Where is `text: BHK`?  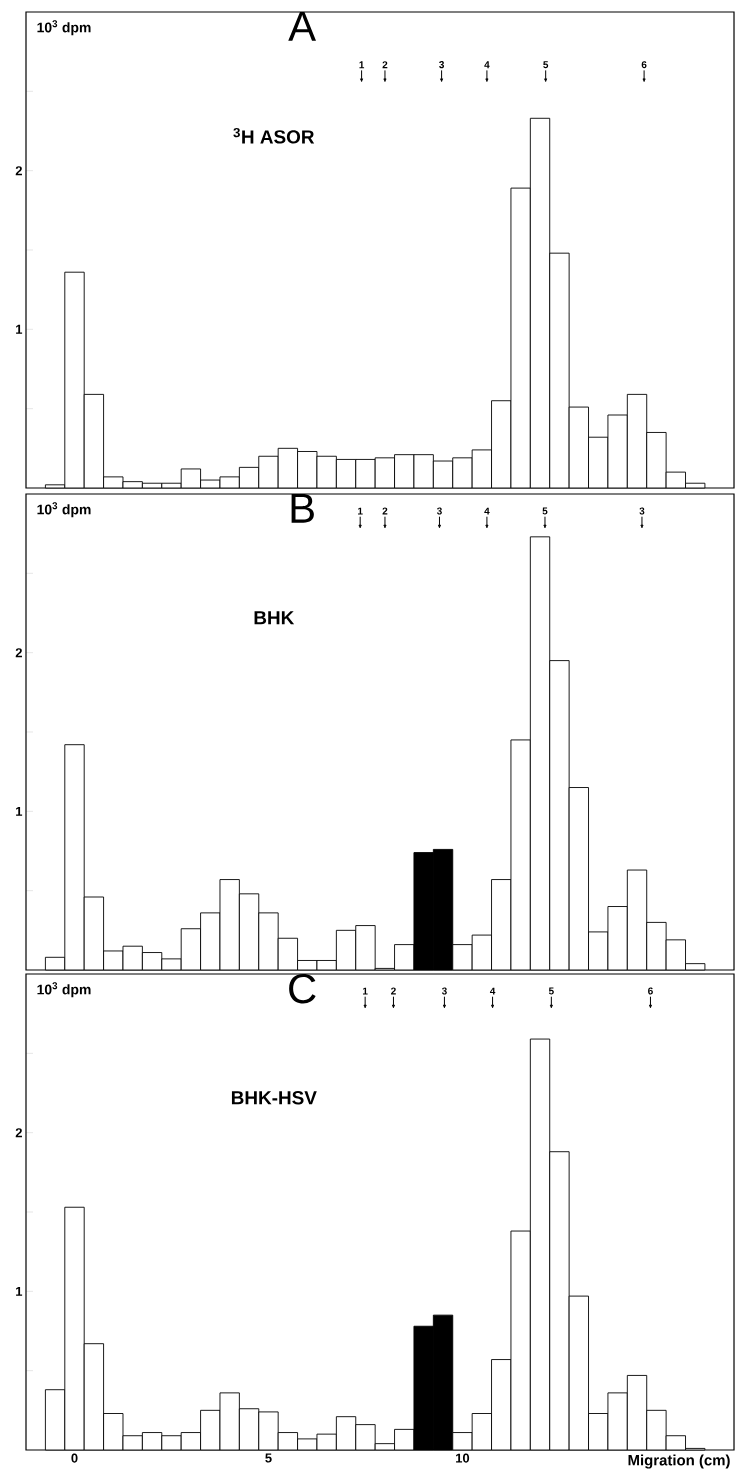
text: BHK is located at coordinates (274, 618).